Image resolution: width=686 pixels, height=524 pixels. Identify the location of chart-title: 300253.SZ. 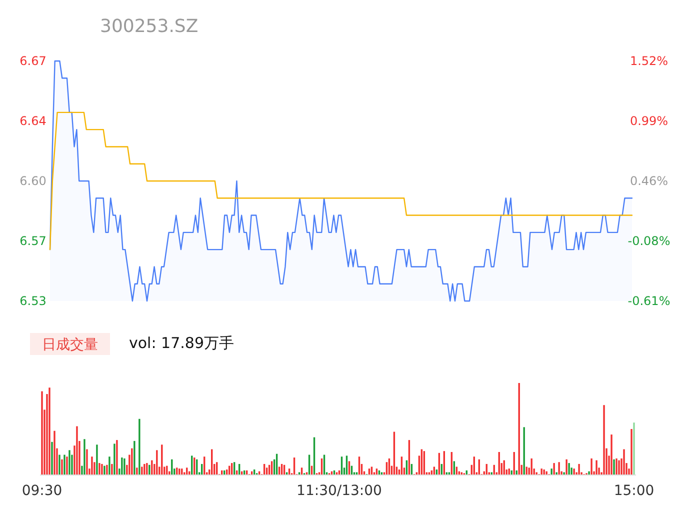
(149, 26).